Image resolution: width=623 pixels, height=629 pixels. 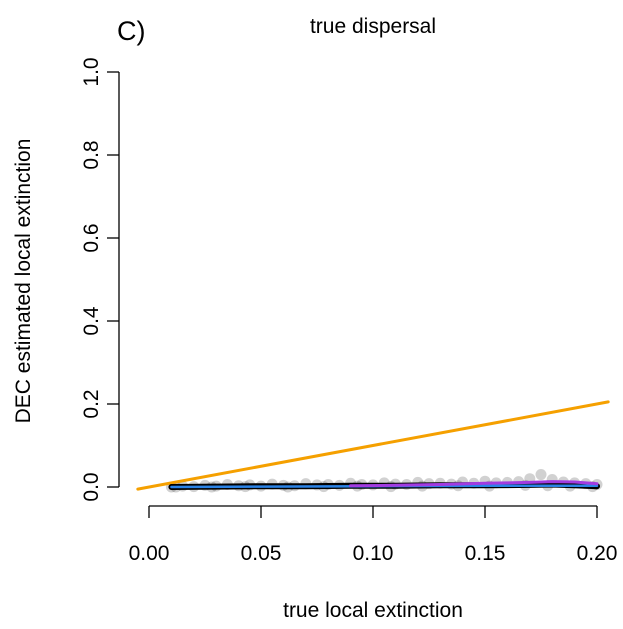 What do you see at coordinates (91, 237) in the screenshot?
I see `y-tick-label: 0.6` at bounding box center [91, 237].